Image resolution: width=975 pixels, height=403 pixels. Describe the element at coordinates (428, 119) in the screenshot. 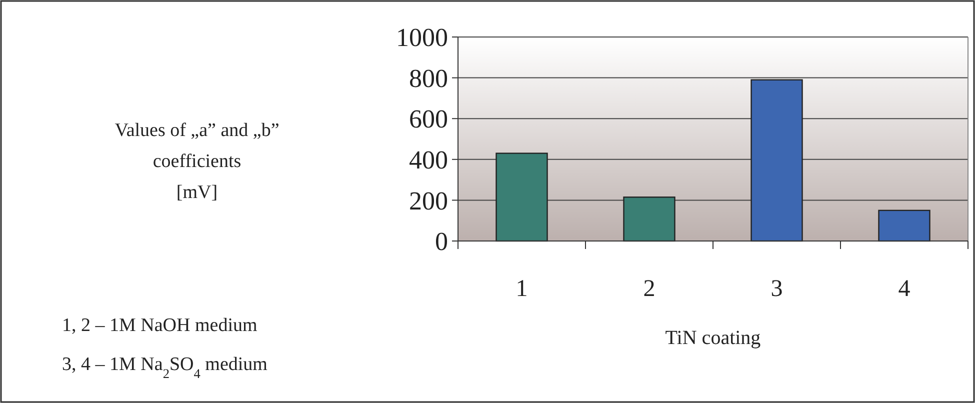

I see `y-tick-label: 600` at that location.